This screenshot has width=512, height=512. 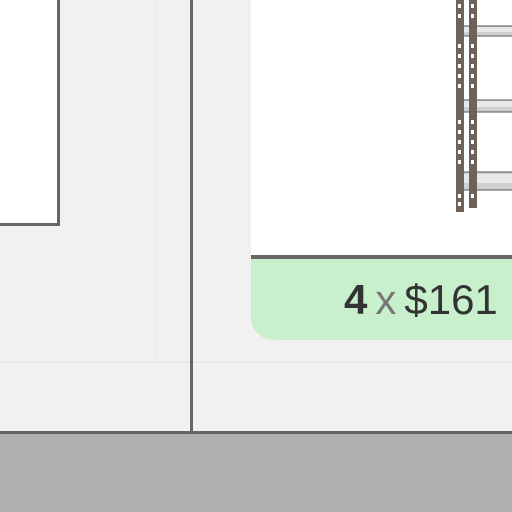 What do you see at coordinates (381, 257) in the screenshot?
I see `image-separator` at bounding box center [381, 257].